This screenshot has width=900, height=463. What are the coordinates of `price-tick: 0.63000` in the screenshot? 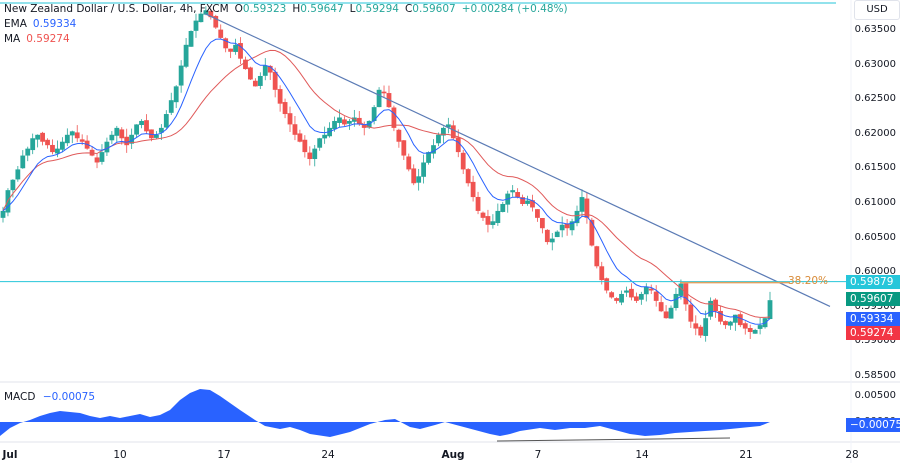 It's located at (875, 64).